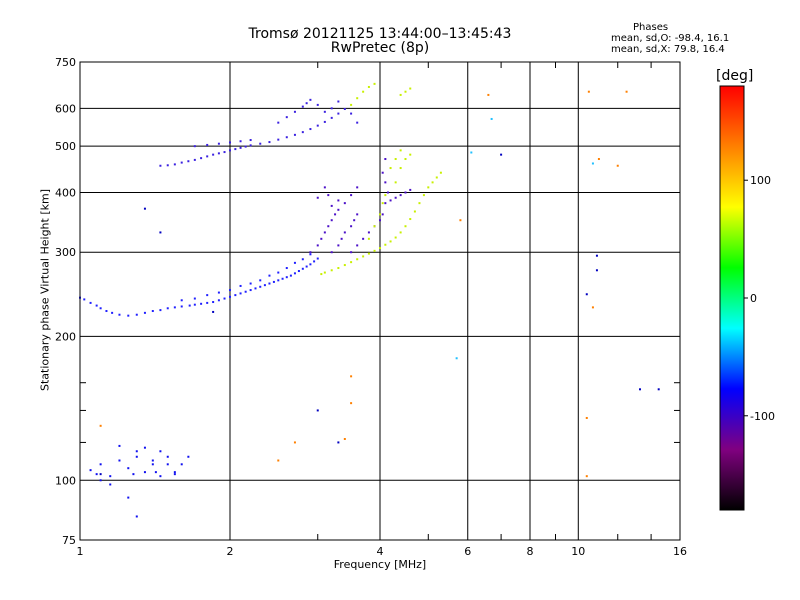 This screenshot has height=600, width=800. I want to click on chart-title: Tromsø 20121125 13:44:00–13:45:43, so click(380, 34).